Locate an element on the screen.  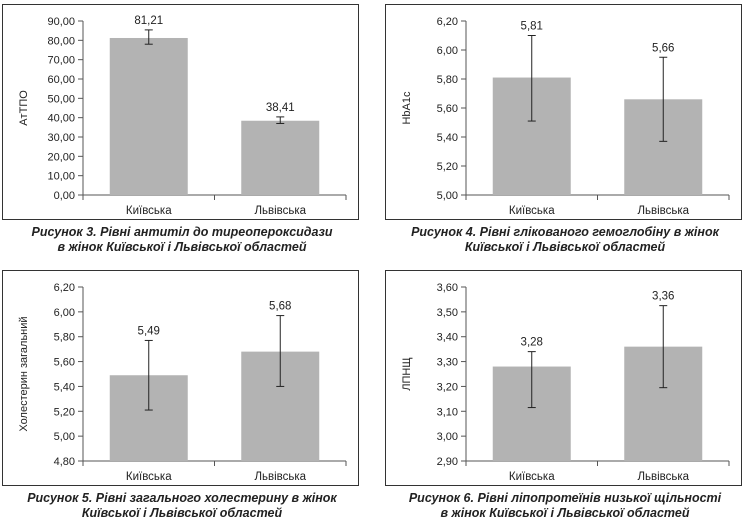
data-label: 5,81 is located at coordinates (532, 27).